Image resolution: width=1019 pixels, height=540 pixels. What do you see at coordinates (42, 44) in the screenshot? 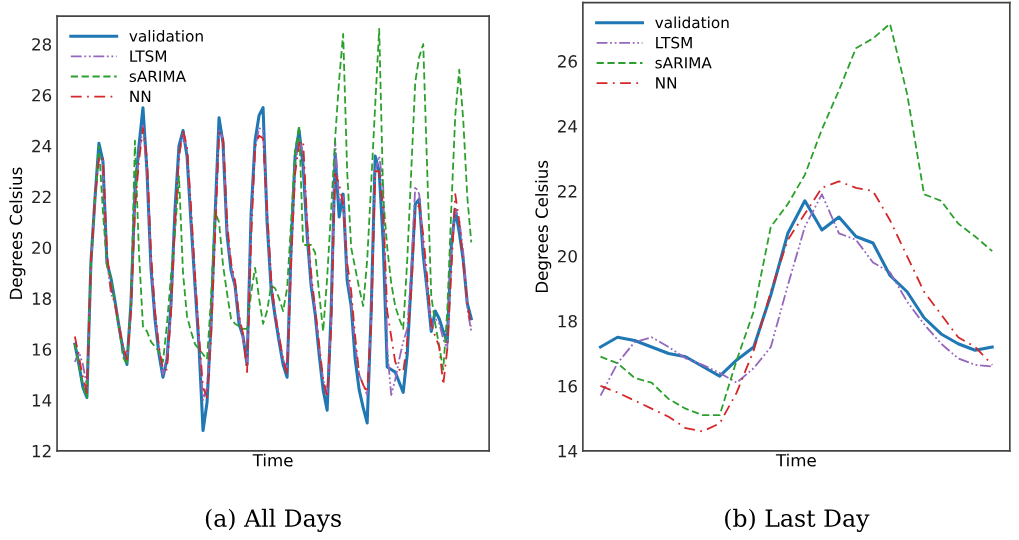
I see `y-tick-label: 28` at bounding box center [42, 44].